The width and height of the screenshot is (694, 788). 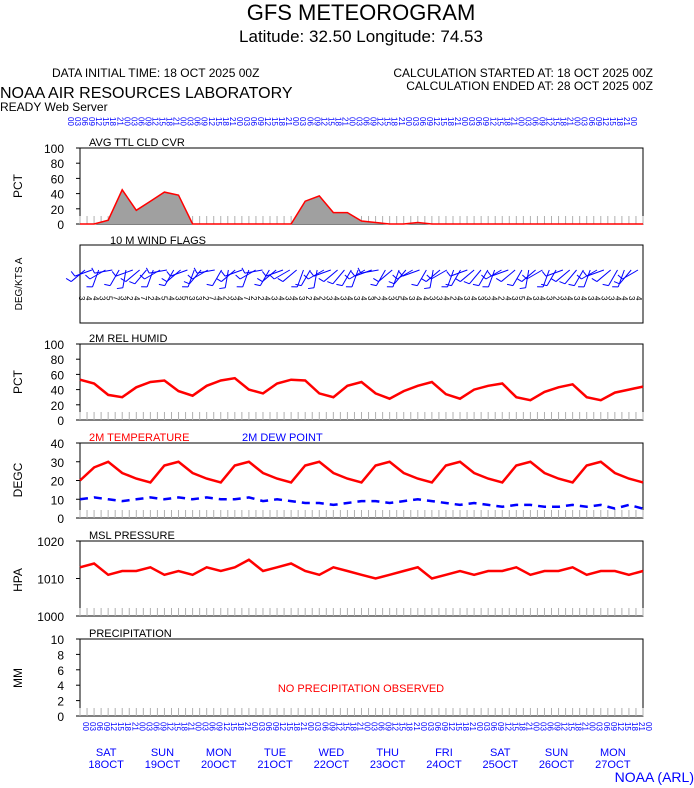 What do you see at coordinates (143, 298) in the screenshot?
I see `wind-speed-label: 7` at bounding box center [143, 298].